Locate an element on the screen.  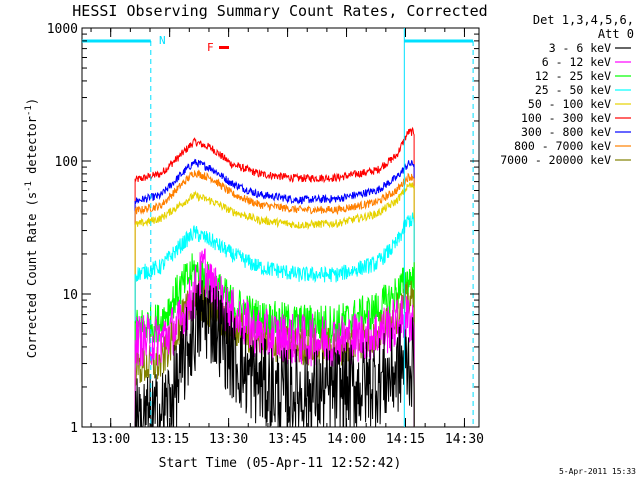
x-tick-label: 13:30 is located at coordinates (228, 439).